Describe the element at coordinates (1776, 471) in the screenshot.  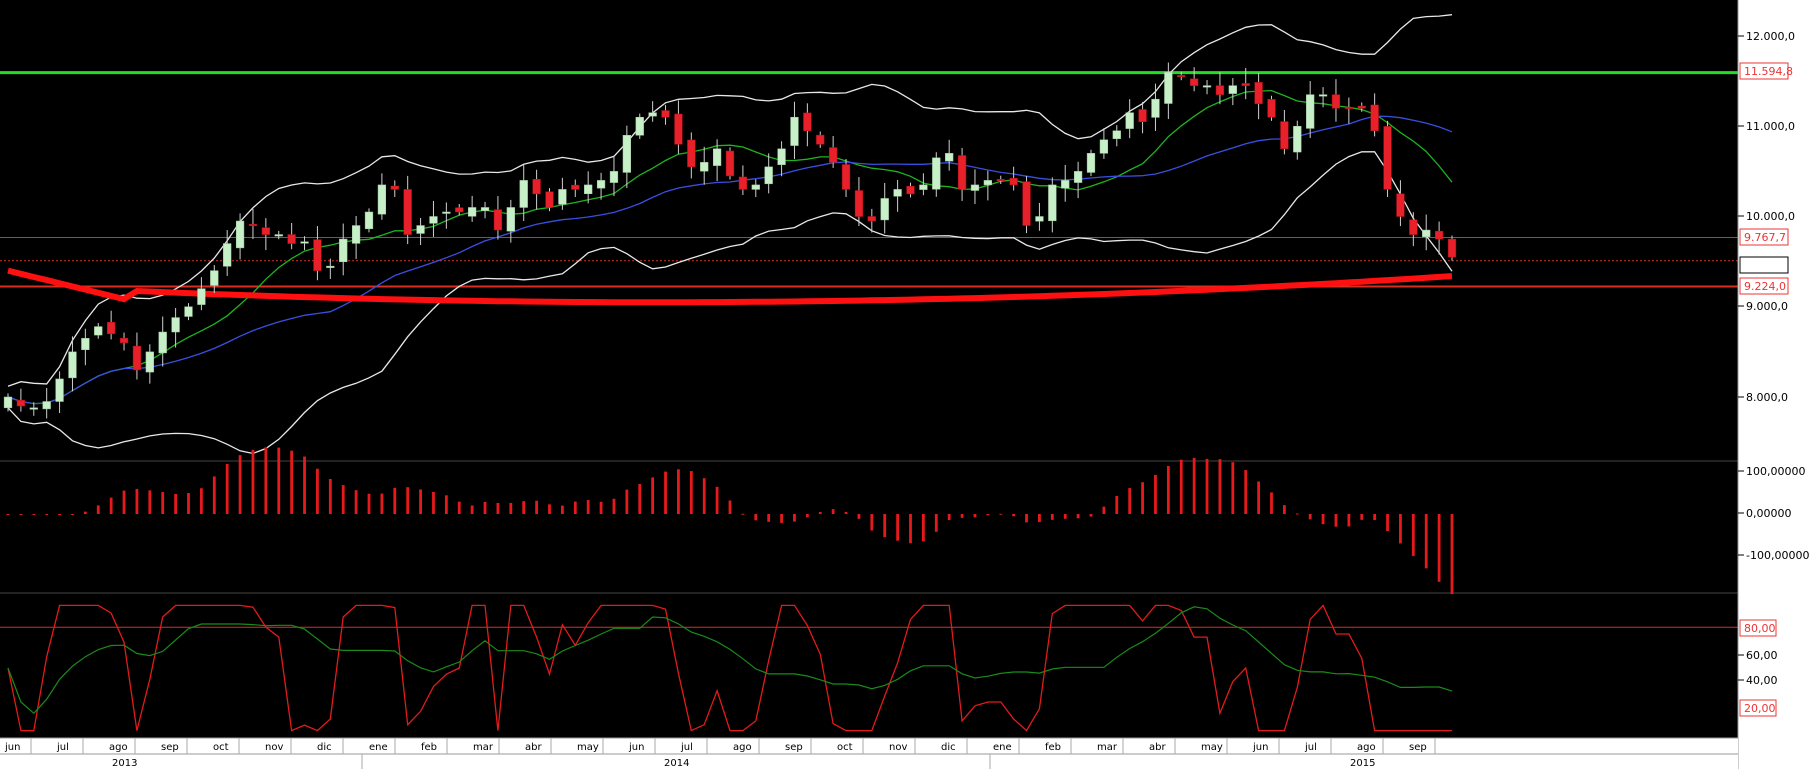
I see `macd-tick-label: 100,00000` at that location.